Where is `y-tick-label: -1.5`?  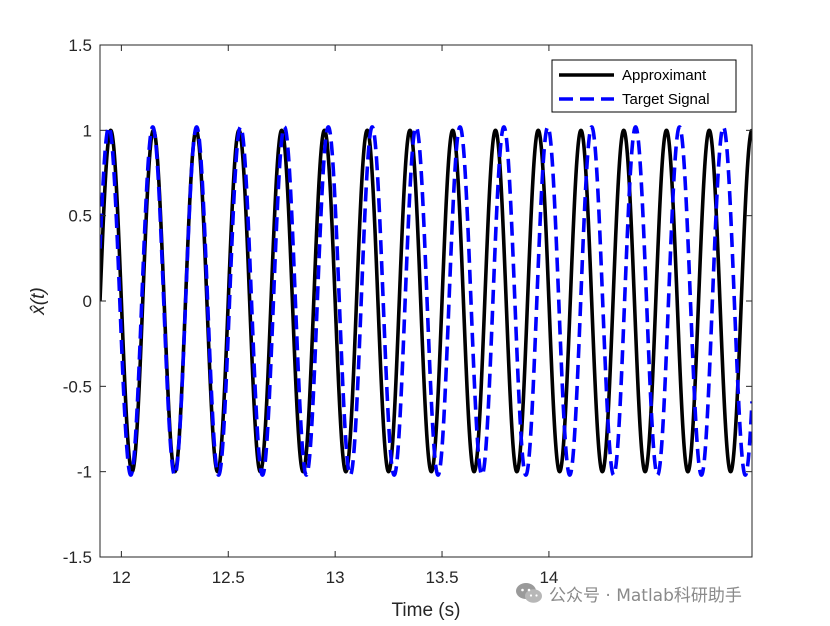 y-tick-label: -1.5 is located at coordinates (77, 557).